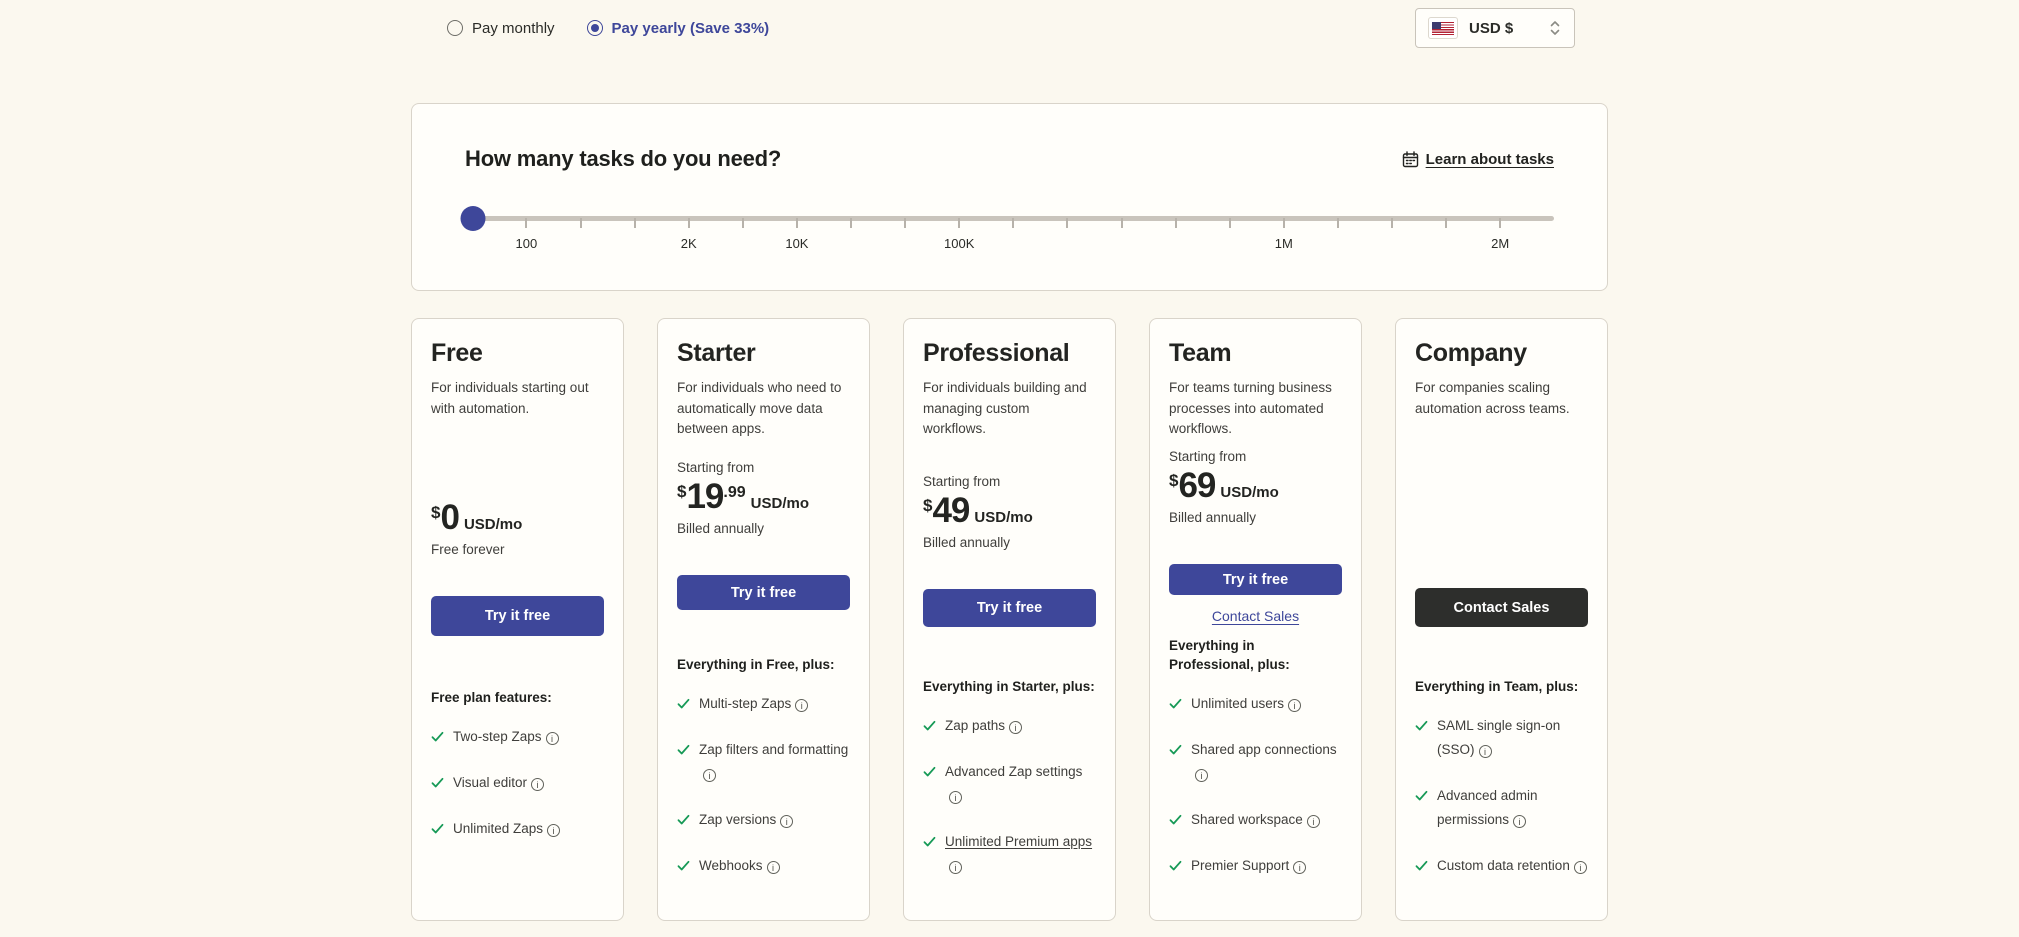  What do you see at coordinates (517, 737) in the screenshot?
I see `feature-item: Two-step Zaps` at bounding box center [517, 737].